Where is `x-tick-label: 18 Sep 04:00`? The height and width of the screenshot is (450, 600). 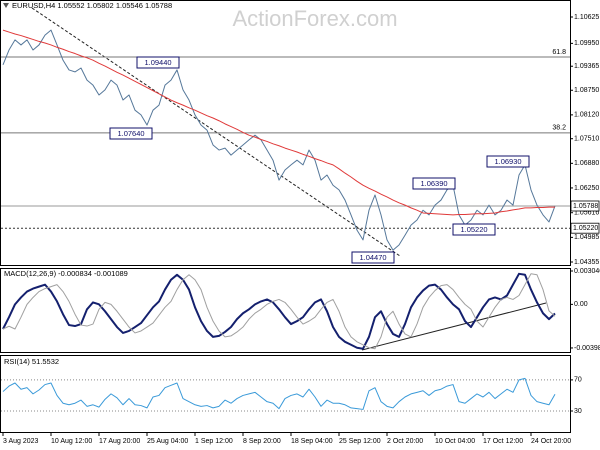 x-tick-label: 18 Sep 04:00 is located at coordinates (312, 441).